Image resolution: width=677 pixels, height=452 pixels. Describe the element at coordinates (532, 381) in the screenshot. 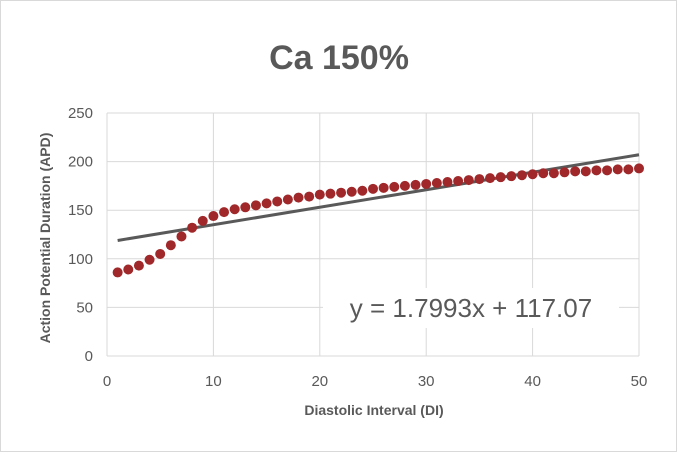

I see `x-tick-label: 40` at that location.